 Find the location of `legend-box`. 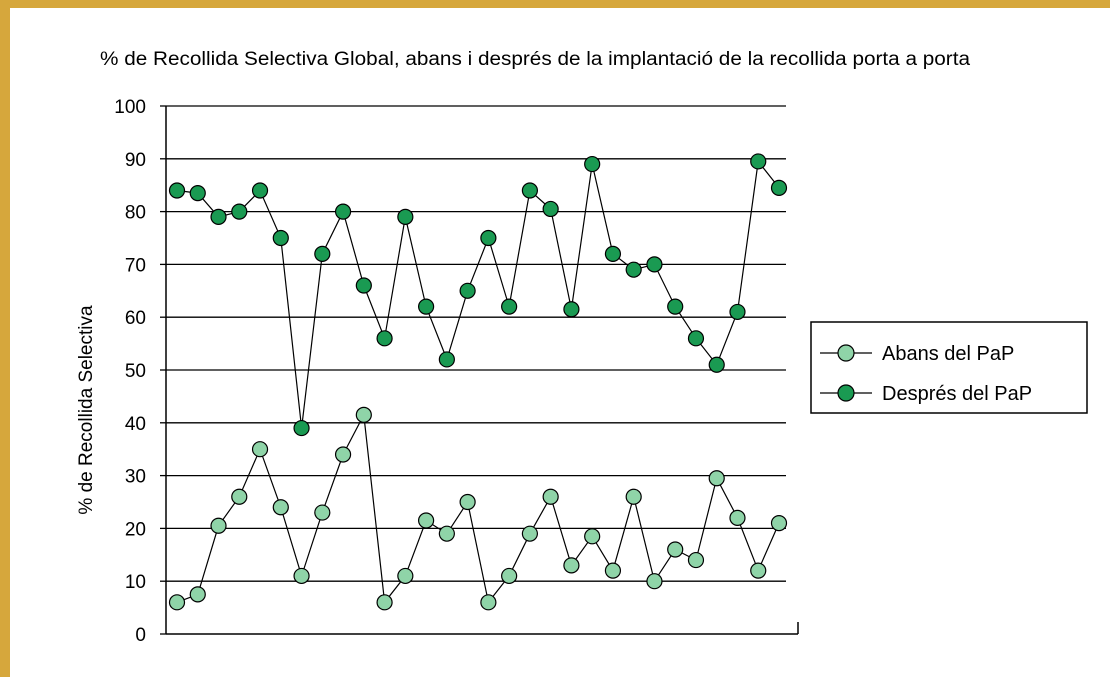

legend-box is located at coordinates (949, 367).